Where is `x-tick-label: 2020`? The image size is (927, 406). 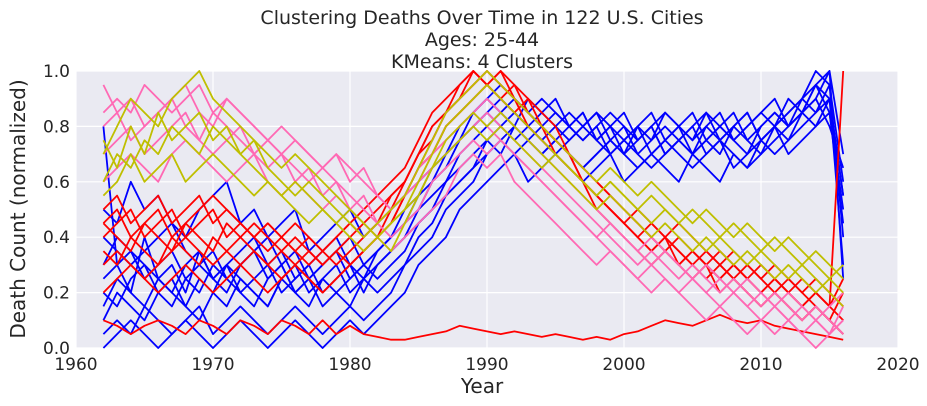
x-tick-label: 2020 is located at coordinates (897, 365).